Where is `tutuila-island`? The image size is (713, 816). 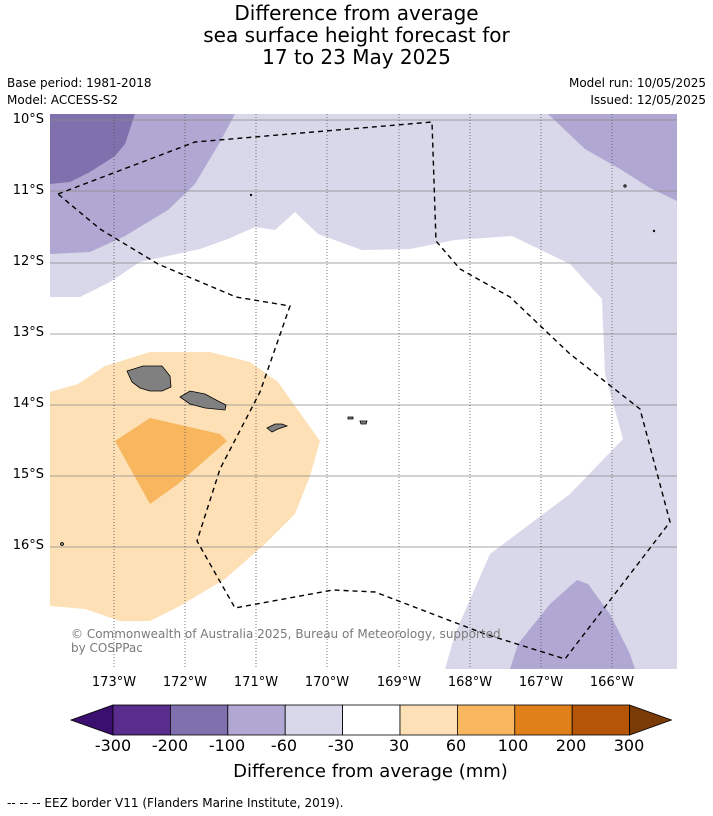
tutuila-island is located at coordinates (277, 428).